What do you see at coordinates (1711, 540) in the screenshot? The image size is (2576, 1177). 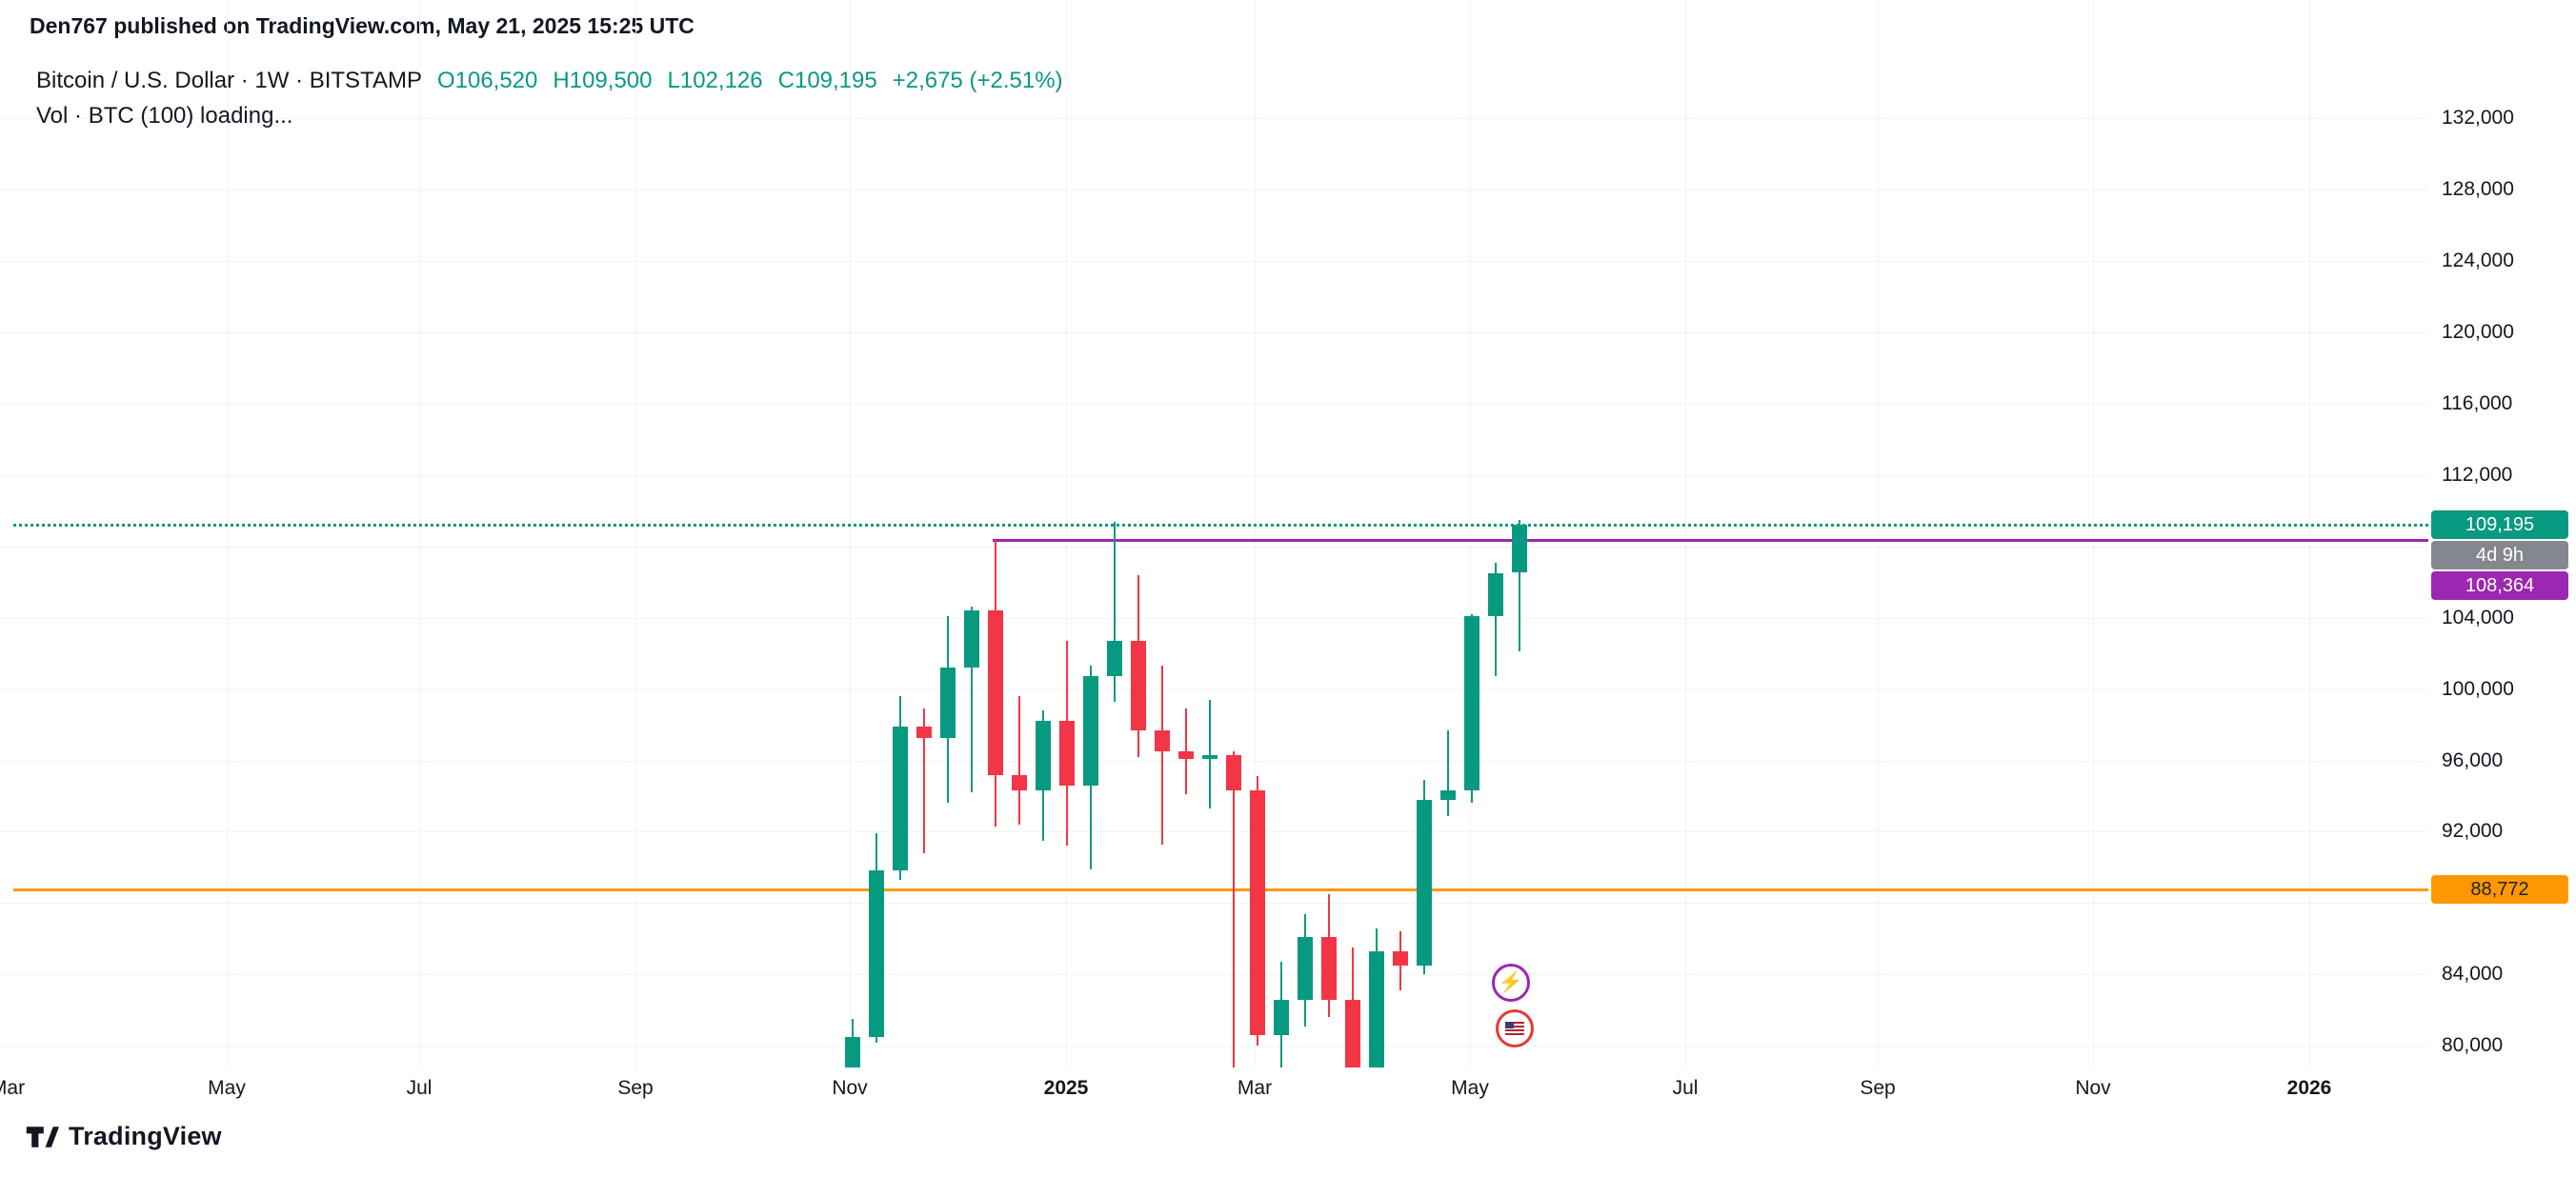 I see `horizontal-line-purple` at bounding box center [1711, 540].